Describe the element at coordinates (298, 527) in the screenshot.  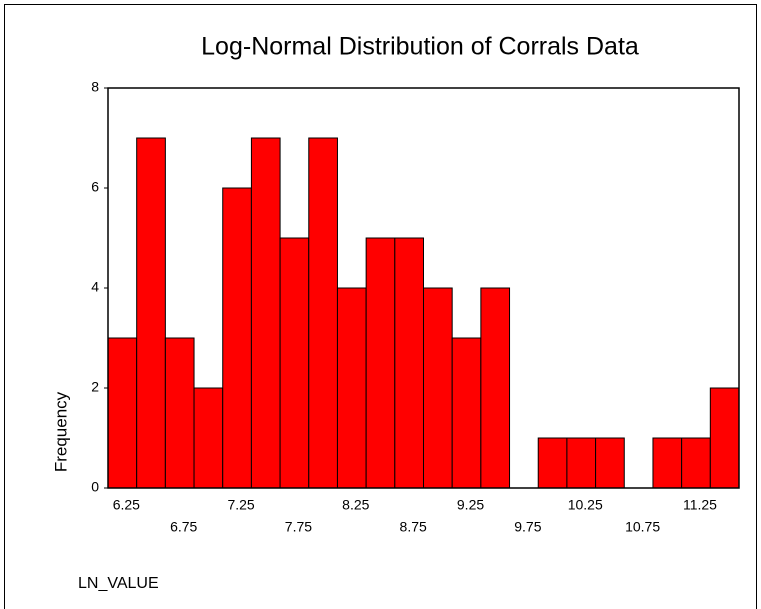
I see `x-tick-label: 7.75` at that location.